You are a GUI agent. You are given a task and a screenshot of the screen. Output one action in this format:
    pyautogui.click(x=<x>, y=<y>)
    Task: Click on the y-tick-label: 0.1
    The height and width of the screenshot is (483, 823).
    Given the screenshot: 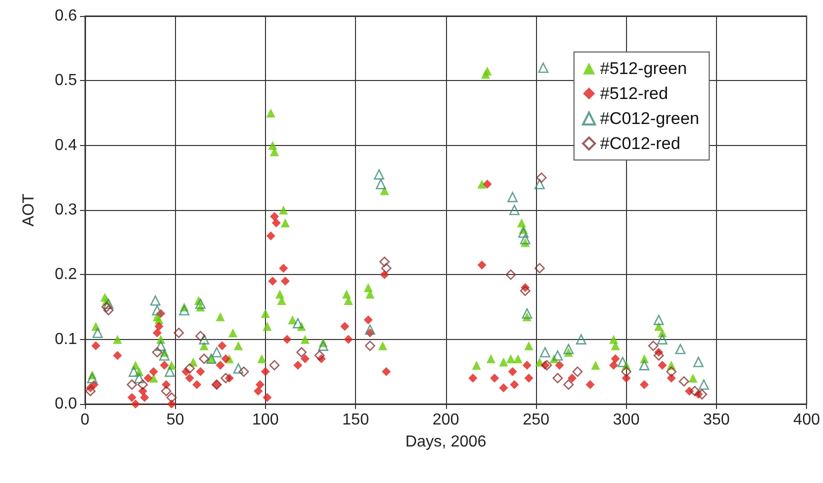 What is the action you would take?
    pyautogui.click(x=66, y=339)
    